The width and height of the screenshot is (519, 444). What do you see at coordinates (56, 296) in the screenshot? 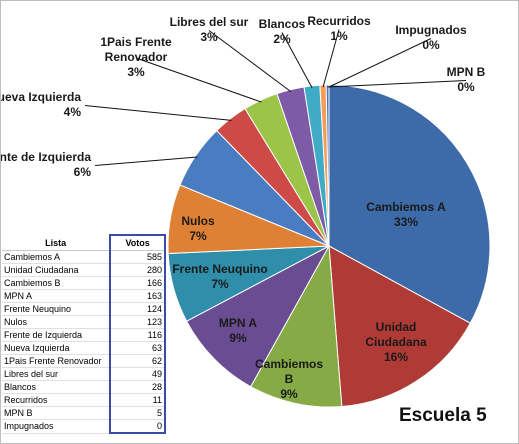
I see `table-cell-lista: MPN A` at bounding box center [56, 296].